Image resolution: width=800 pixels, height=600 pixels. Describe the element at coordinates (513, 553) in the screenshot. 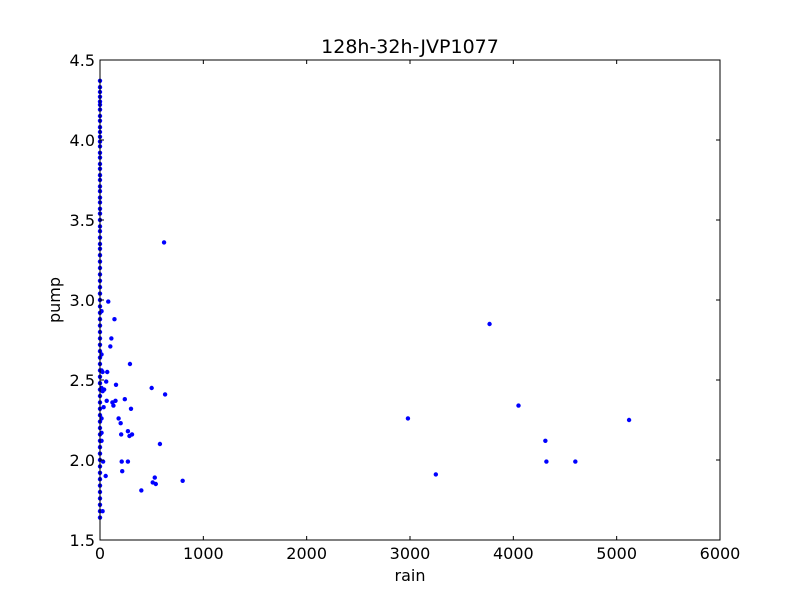

I see `x-tick-label: 4000` at that location.